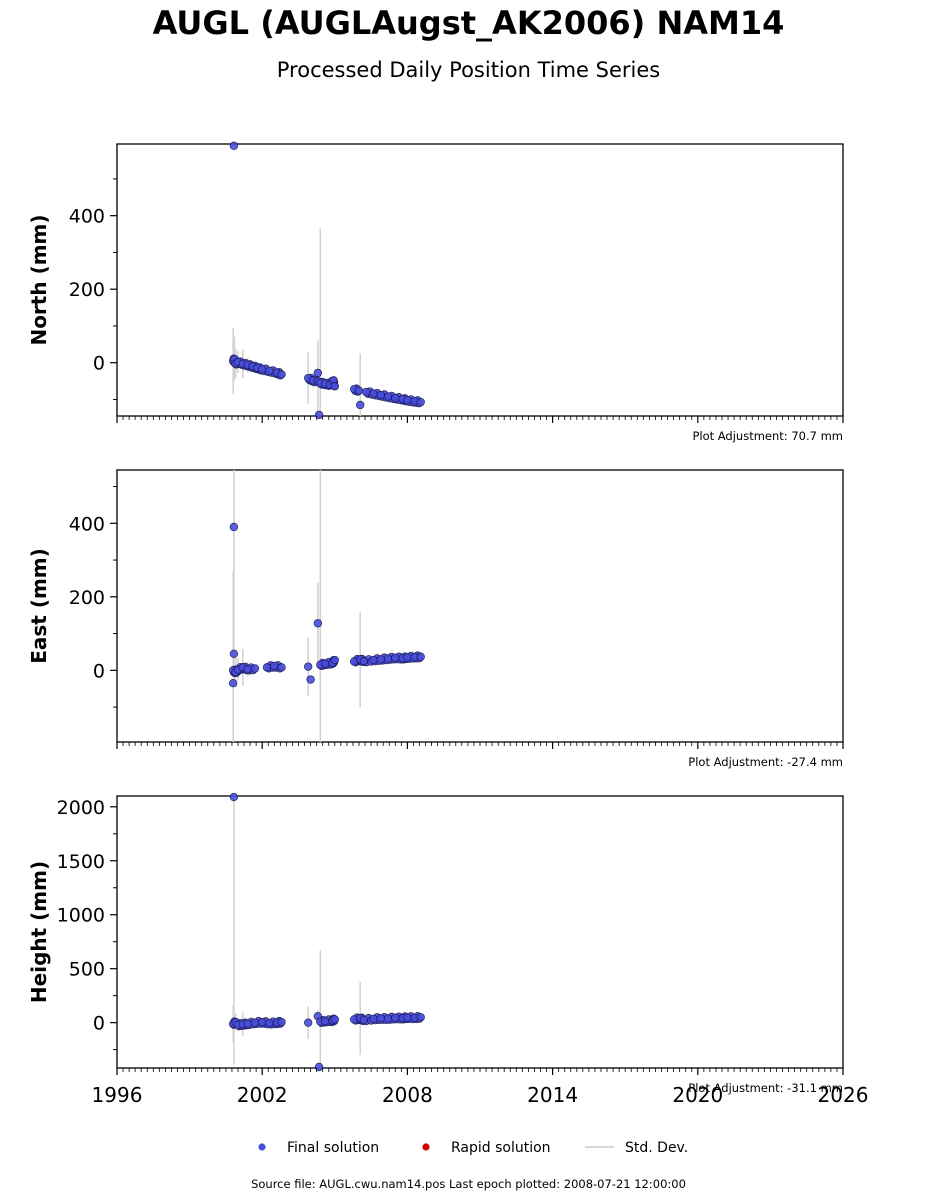 This screenshot has width=937, height=1200. What do you see at coordinates (39, 279) in the screenshot?
I see `y-axis-label: North (mm)` at bounding box center [39, 279].